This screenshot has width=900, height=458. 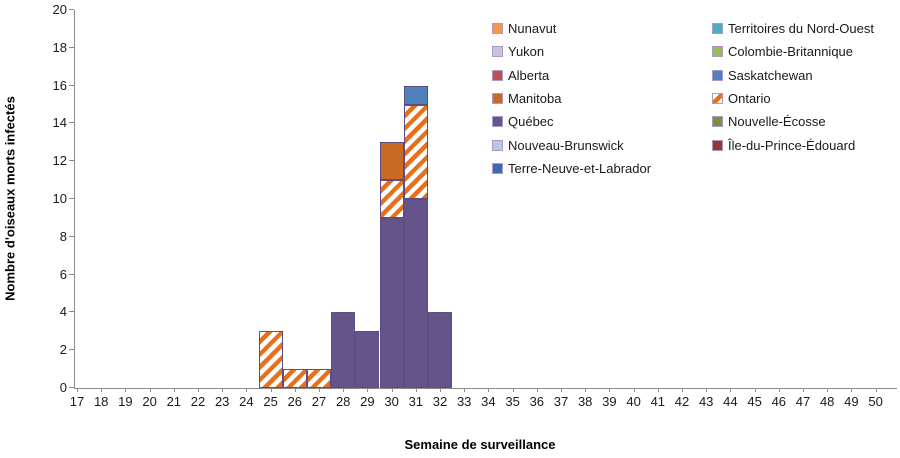 I want to click on legend-item: Ontario, so click(x=793, y=98).